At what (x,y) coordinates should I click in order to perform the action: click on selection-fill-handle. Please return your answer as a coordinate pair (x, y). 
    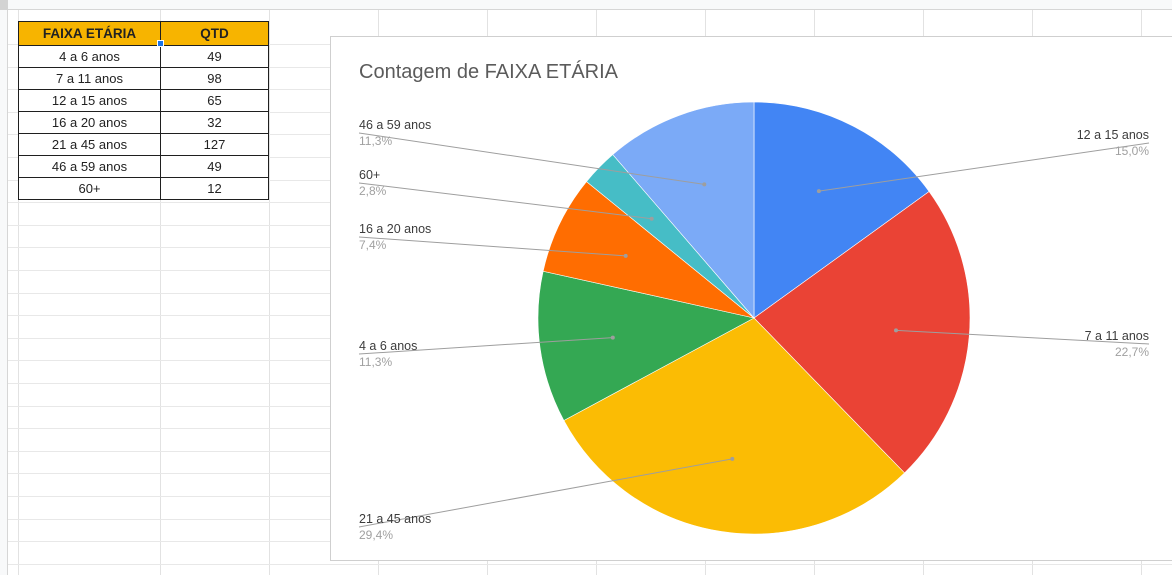
    Looking at the image, I should click on (160, 43).